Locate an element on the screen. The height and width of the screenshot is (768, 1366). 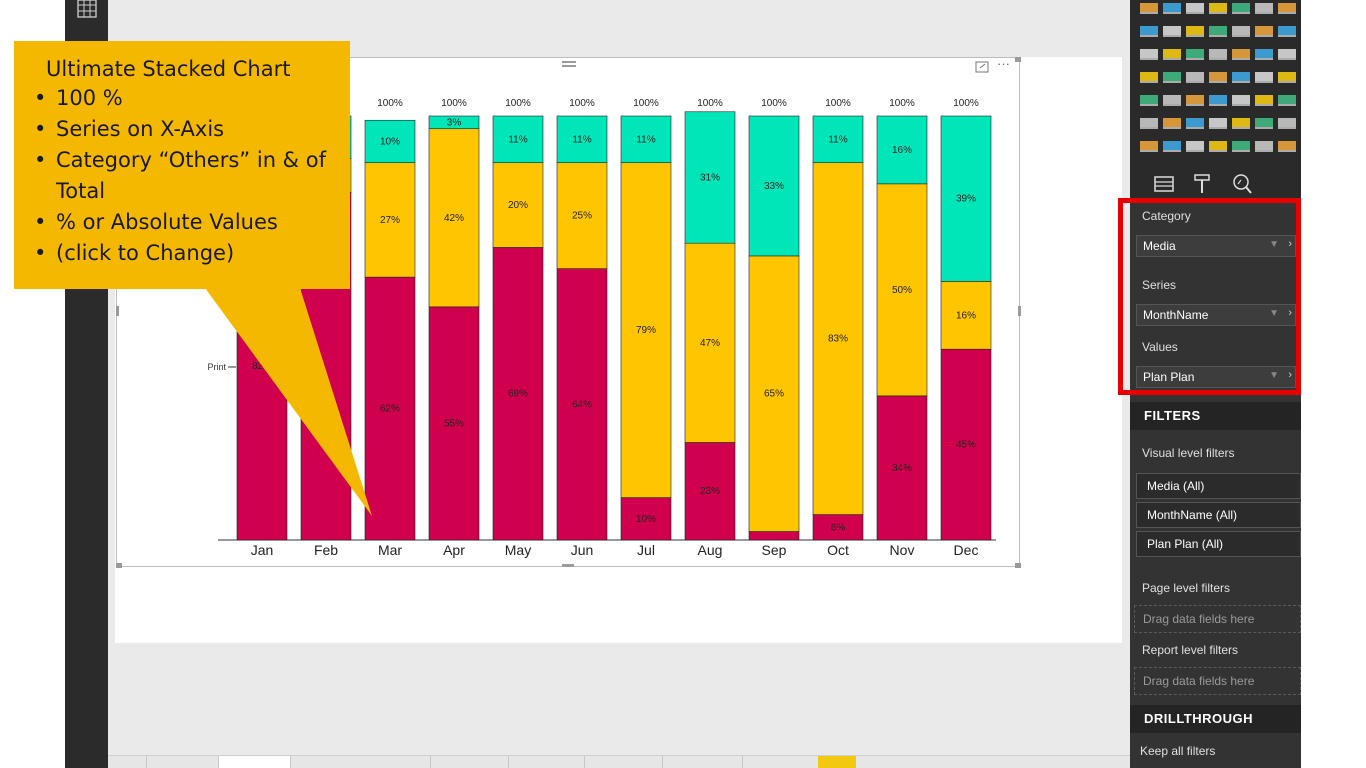
category-field: Media ▼ › is located at coordinates (1216, 246).